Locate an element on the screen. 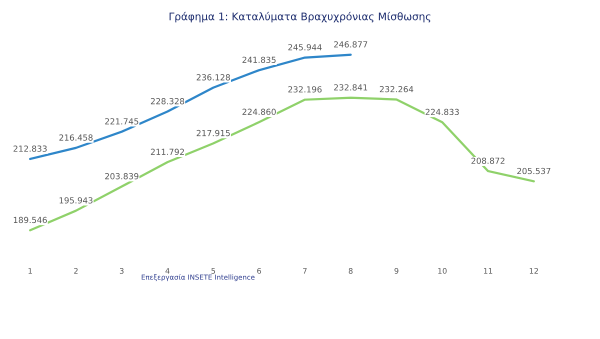 Image resolution: width=600 pixels, height=339 pixels. data-label: 246.877 is located at coordinates (351, 44).